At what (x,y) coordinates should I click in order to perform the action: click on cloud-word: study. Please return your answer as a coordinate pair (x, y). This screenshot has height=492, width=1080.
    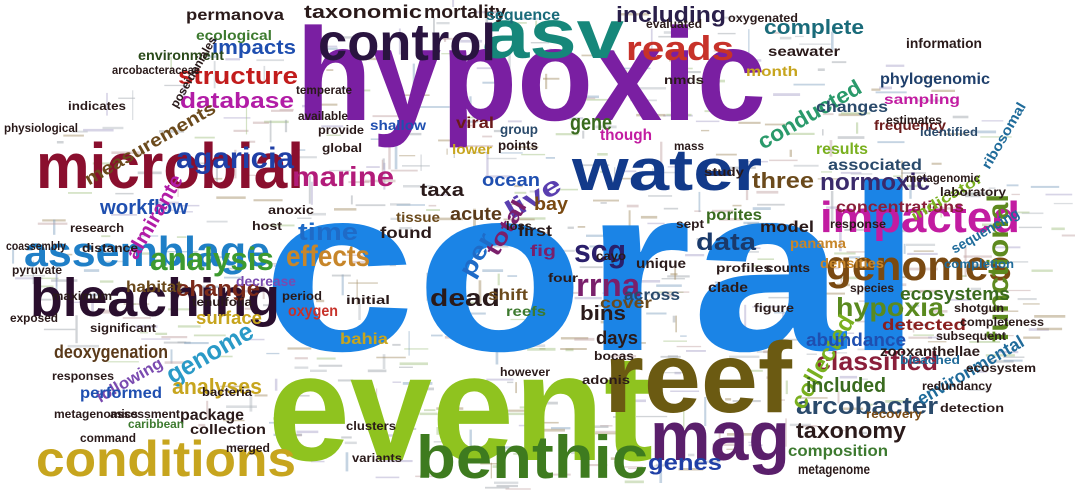
    Looking at the image, I should click on (724, 172).